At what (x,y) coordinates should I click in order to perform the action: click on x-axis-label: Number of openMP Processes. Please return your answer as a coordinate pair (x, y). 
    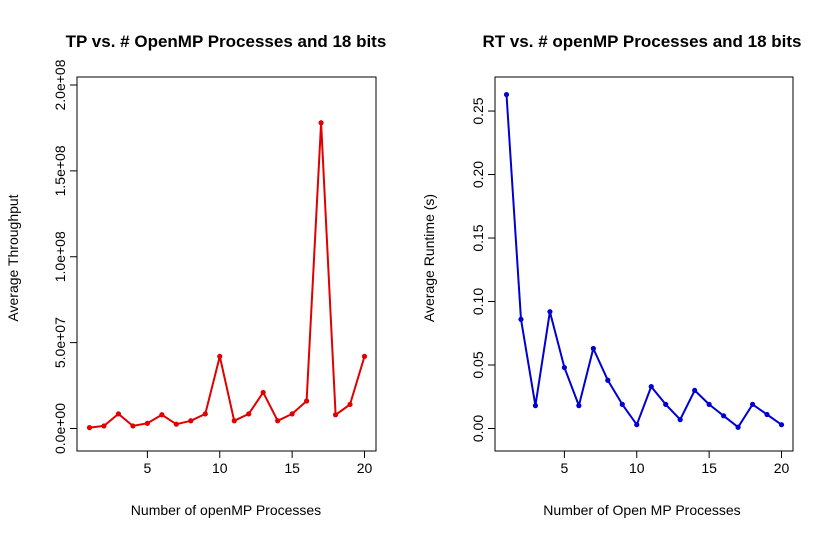
    Looking at the image, I should click on (226, 510).